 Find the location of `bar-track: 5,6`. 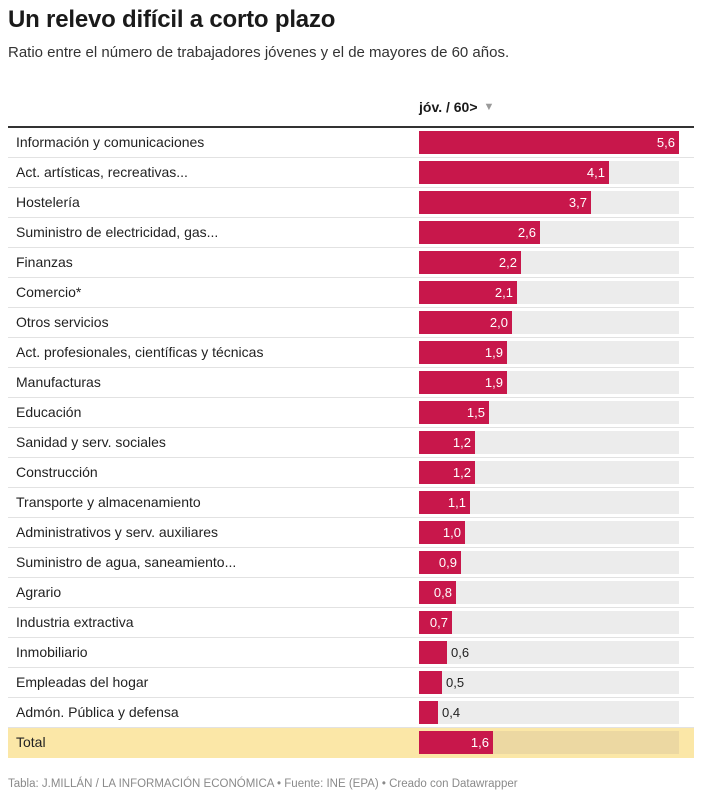

bar-track: 5,6 is located at coordinates (549, 142).